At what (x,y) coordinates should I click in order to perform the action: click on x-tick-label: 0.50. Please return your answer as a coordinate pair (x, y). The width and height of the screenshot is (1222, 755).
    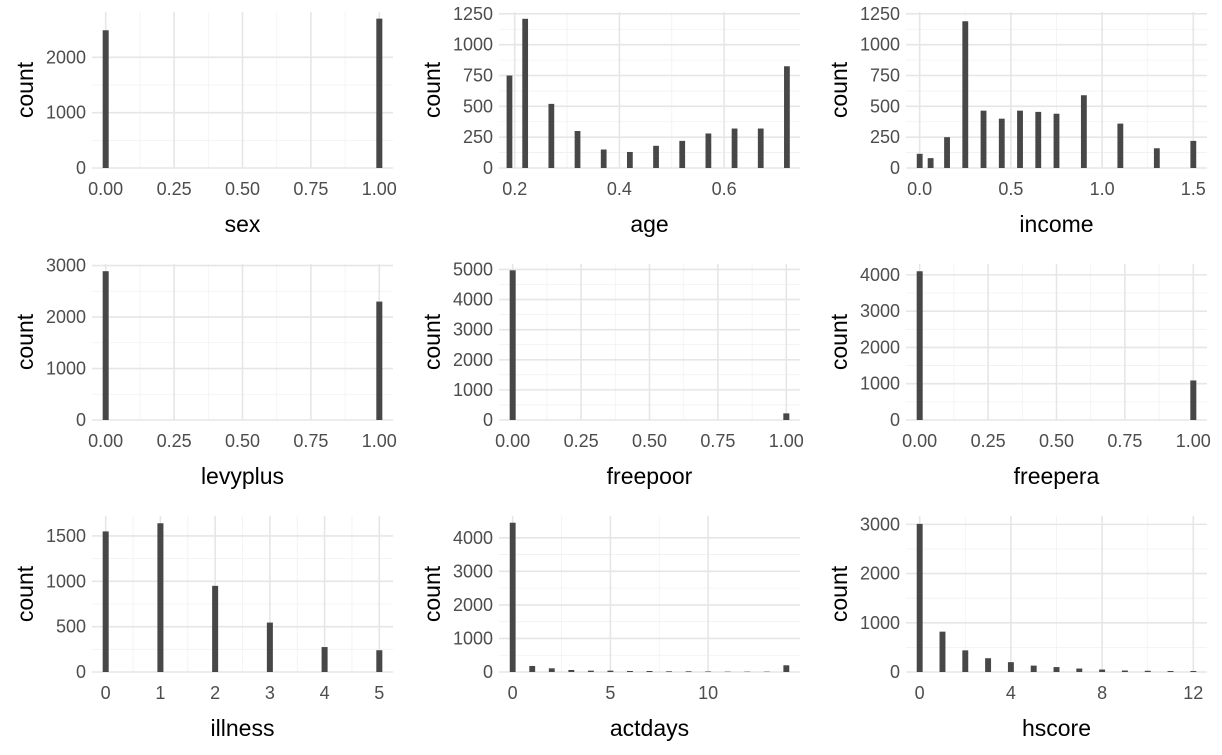
    Looking at the image, I should click on (649, 441).